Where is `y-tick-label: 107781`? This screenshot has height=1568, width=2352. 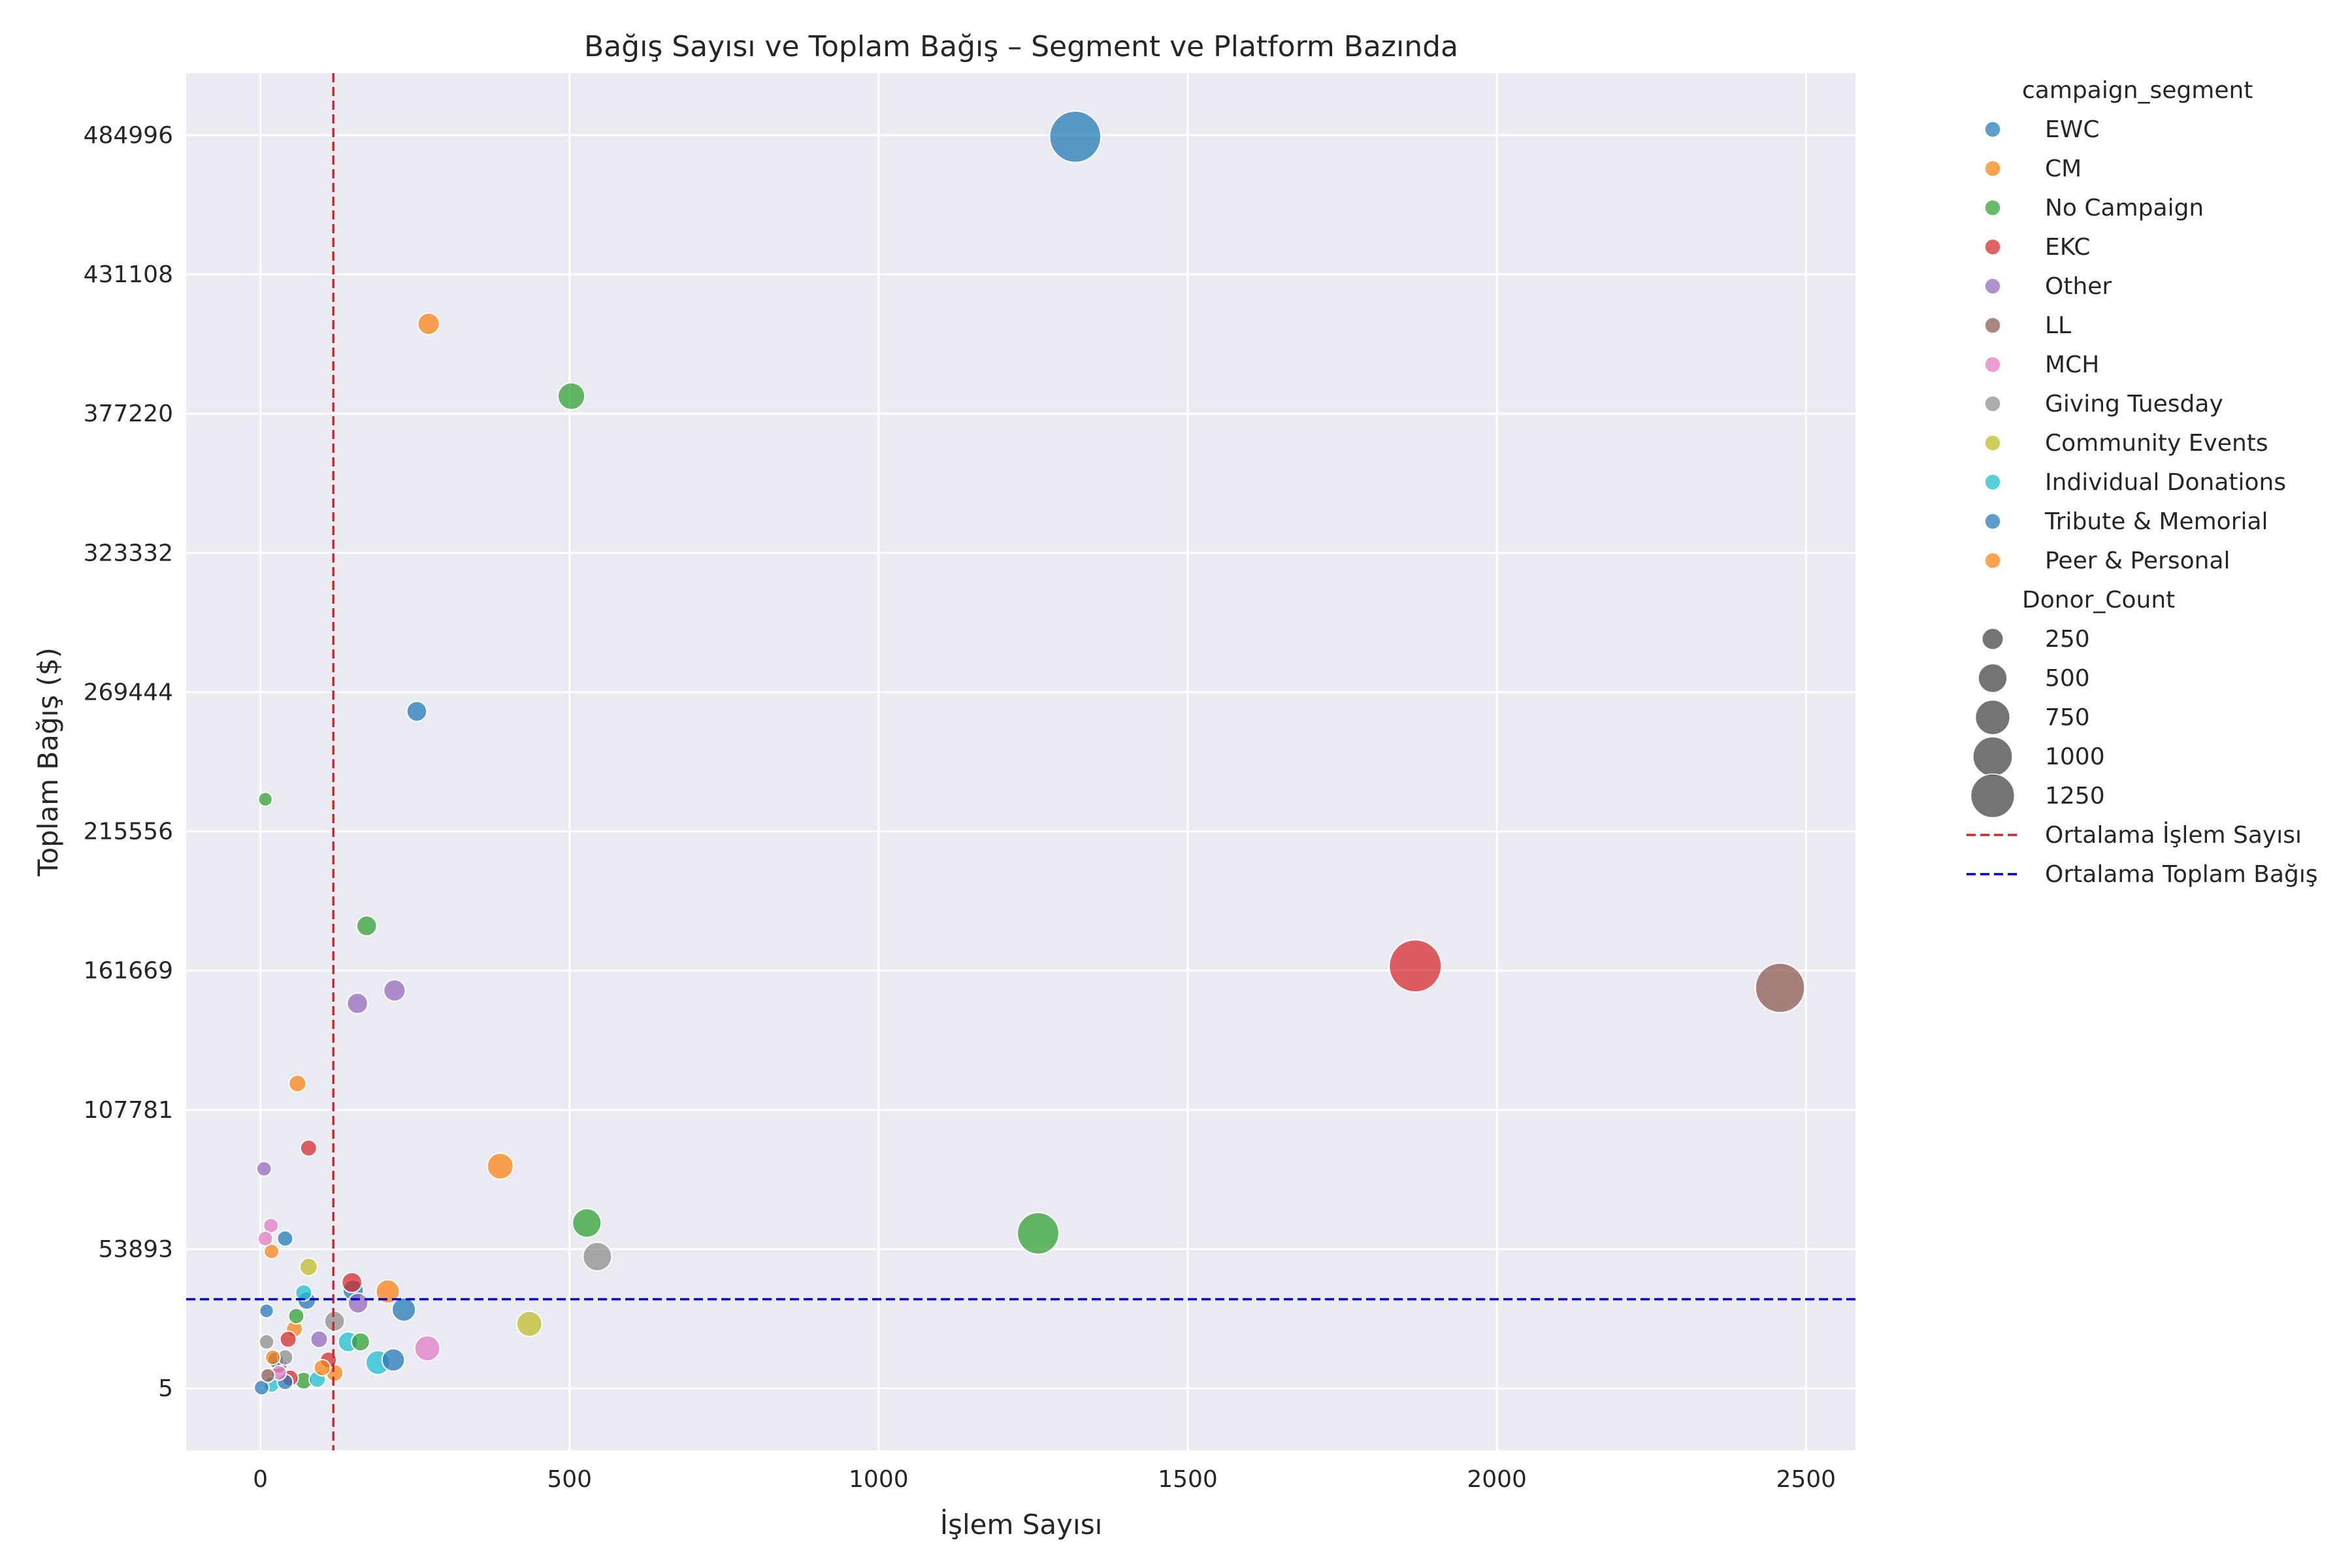 y-tick-label: 107781 is located at coordinates (128, 1110).